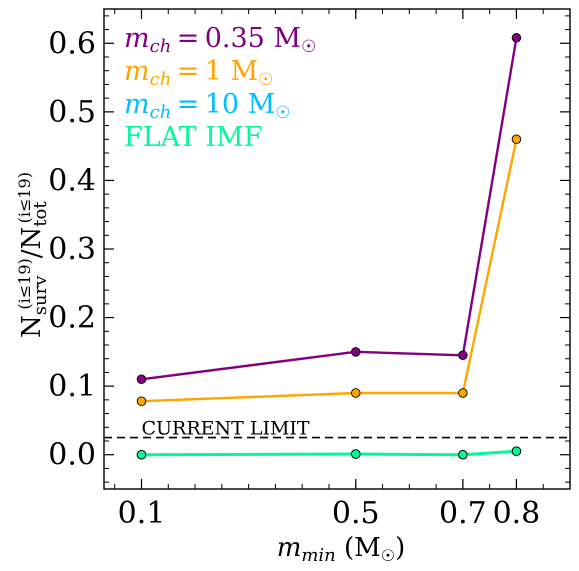 The width and height of the screenshot is (579, 571). Describe the element at coordinates (33, 255) in the screenshot. I see `y-axis-title: Nsurv(i≤19)/Ntot(i≤19)` at that location.